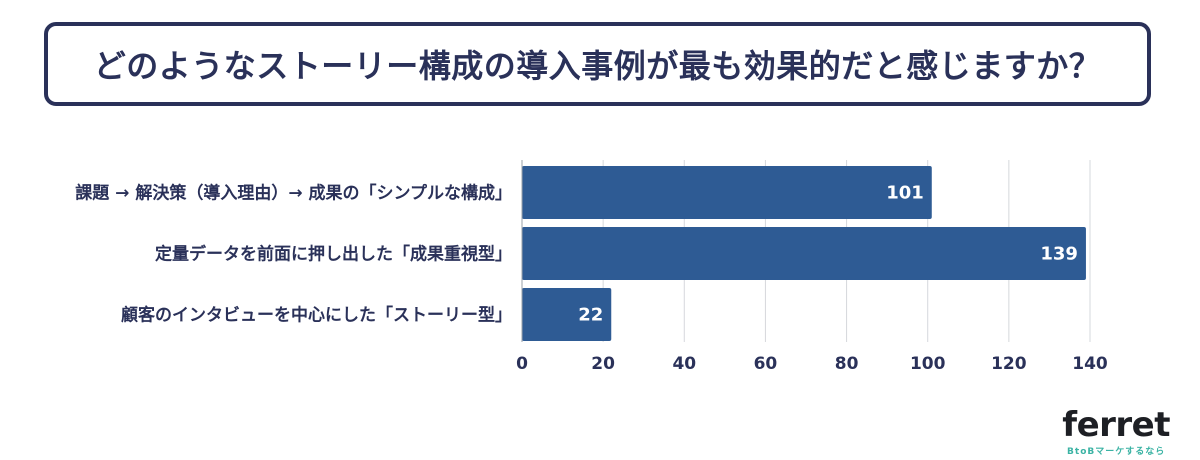 This screenshot has width=1200, height=460. I want to click on x-tick-label-60: 60, so click(766, 364).